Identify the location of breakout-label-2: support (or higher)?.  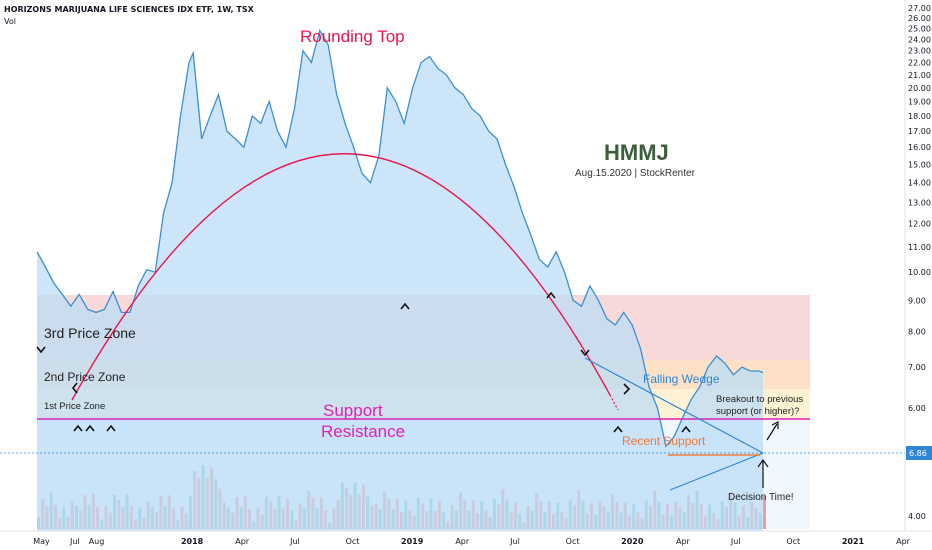
(757, 411).